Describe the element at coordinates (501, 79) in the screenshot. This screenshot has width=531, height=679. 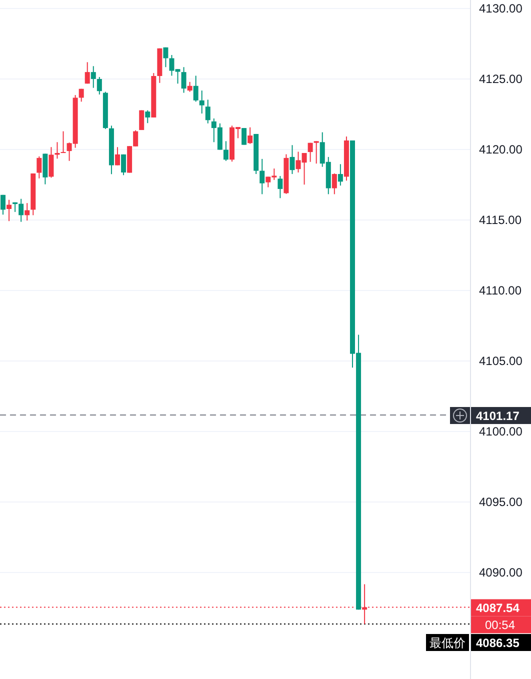
I see `y-tick-label: 4125.00` at that location.